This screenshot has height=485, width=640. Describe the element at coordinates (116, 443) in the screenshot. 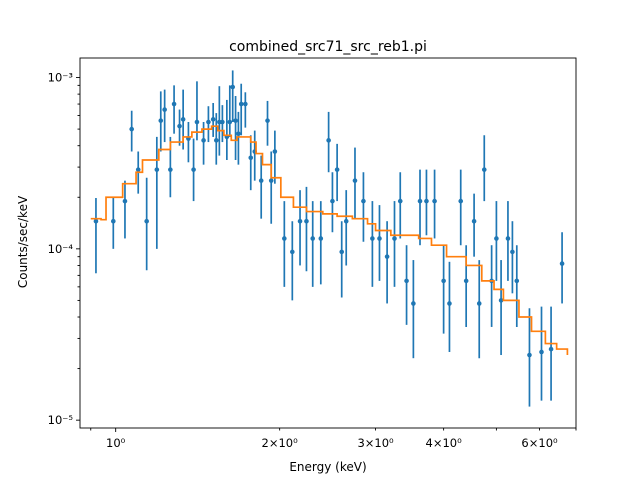

I see `x-tick-label: 10⁰` at that location.